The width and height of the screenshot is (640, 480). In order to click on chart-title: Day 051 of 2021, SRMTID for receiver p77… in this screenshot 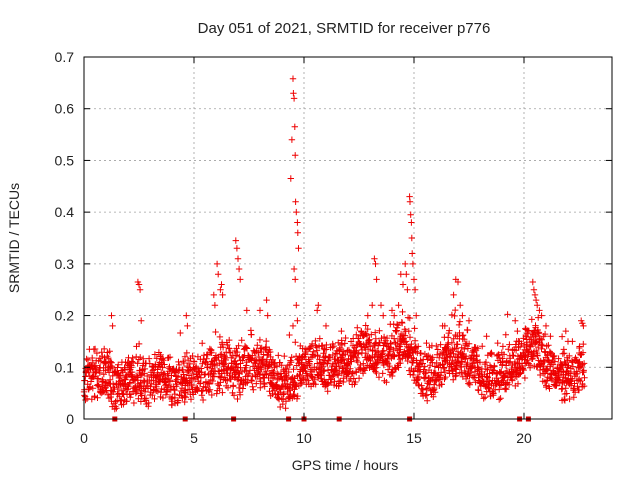, I will do `click(344, 28)`.